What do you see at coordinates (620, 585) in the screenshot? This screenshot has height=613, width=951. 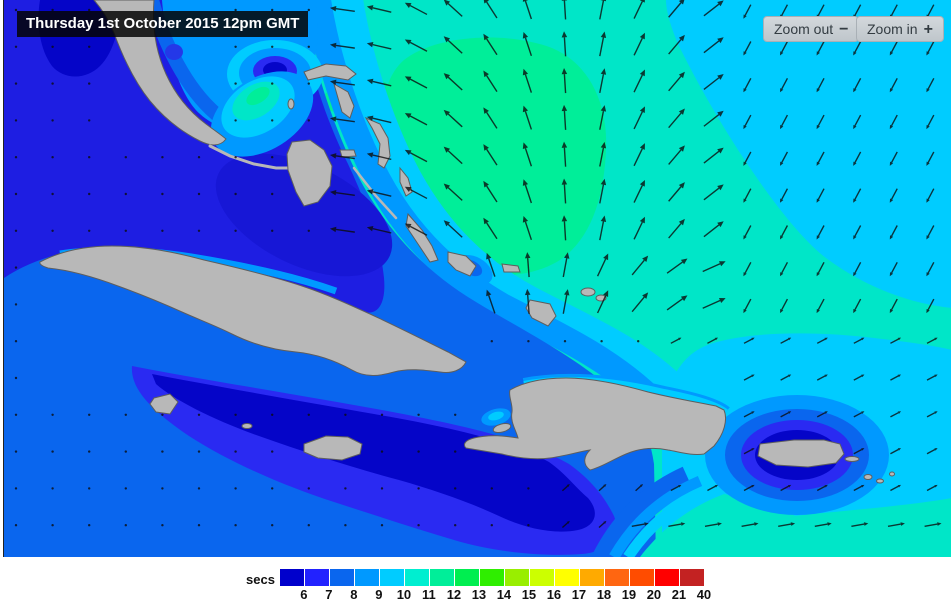 I see `legend-cell-19: 19` at bounding box center [620, 585].